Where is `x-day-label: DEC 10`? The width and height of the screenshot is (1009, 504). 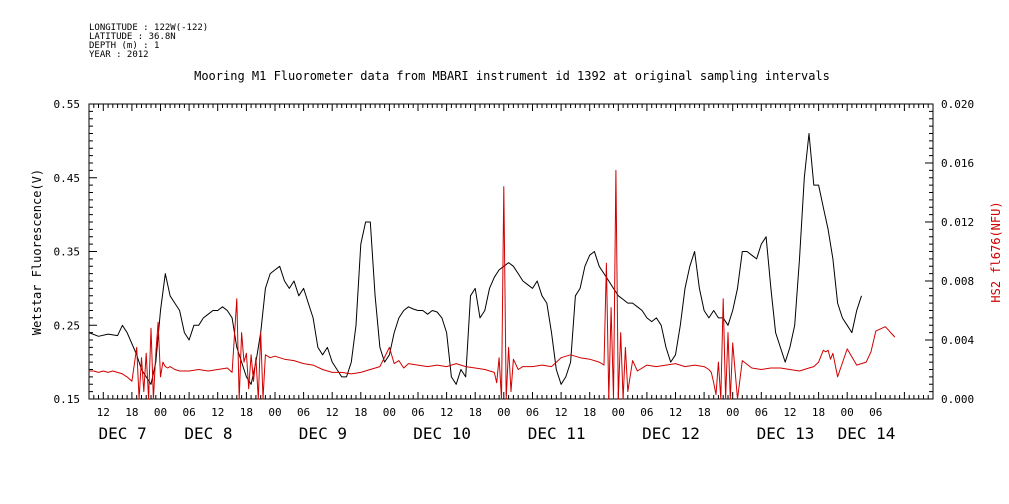 x-day-label: DEC 10 is located at coordinates (442, 433).